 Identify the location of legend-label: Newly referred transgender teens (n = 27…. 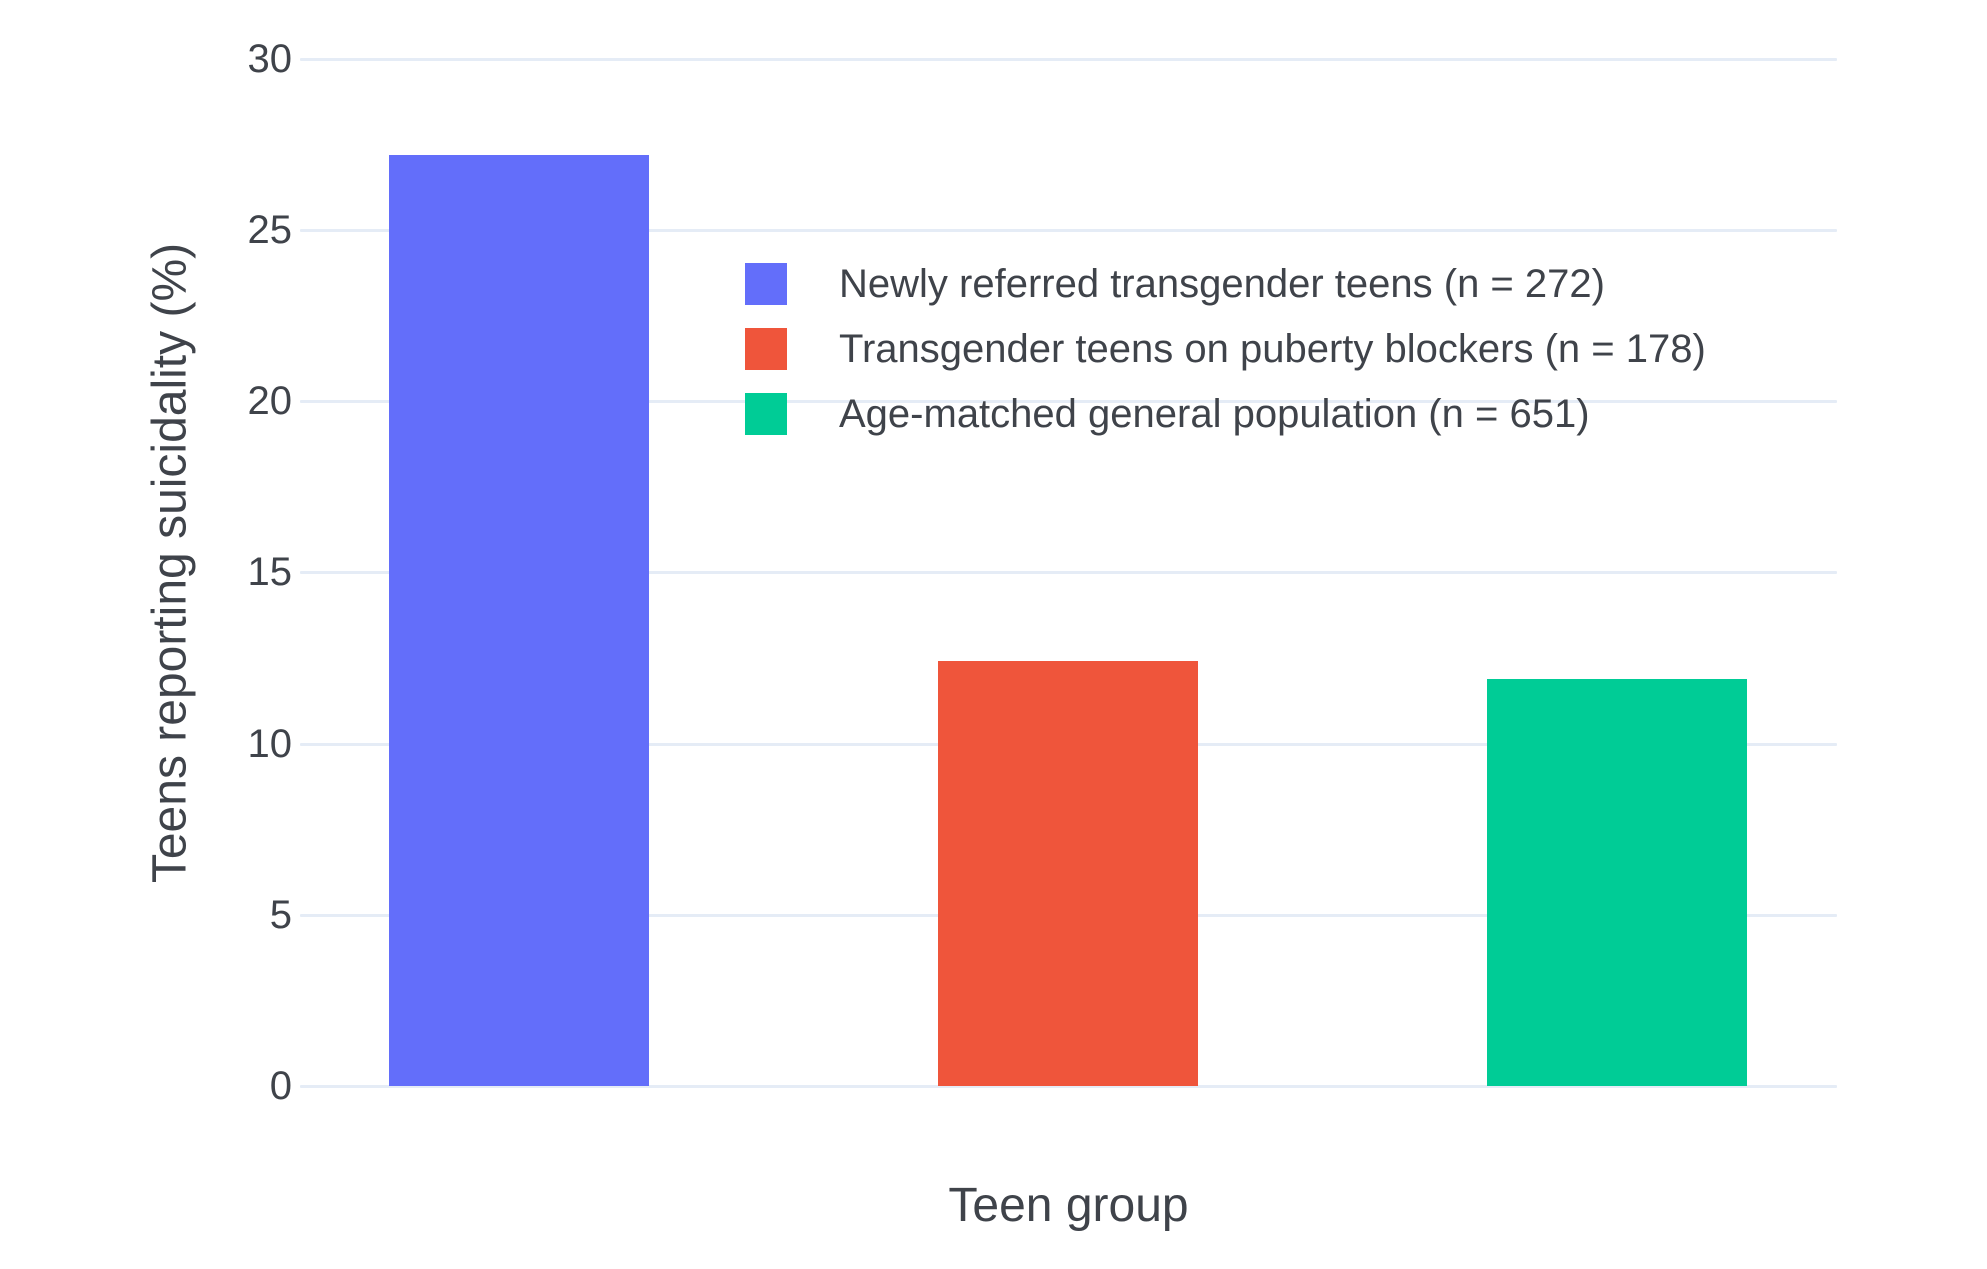
(1222, 284).